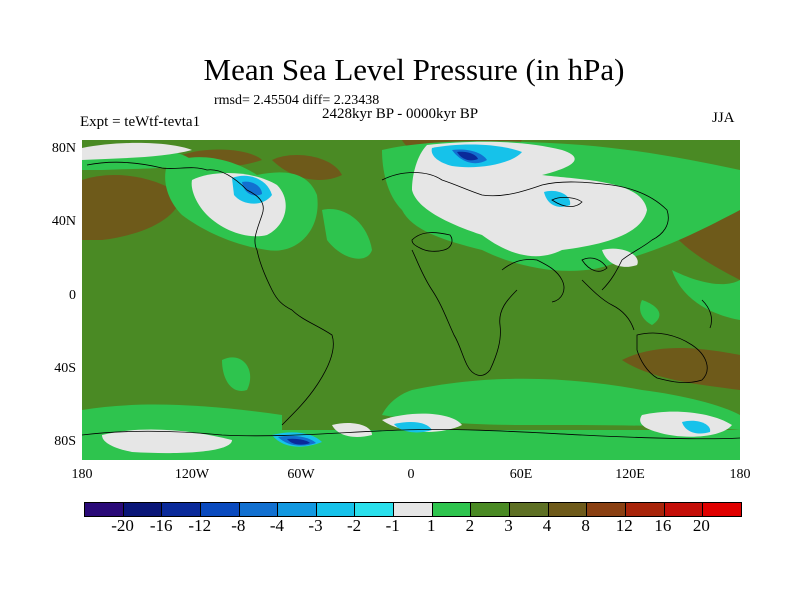 The width and height of the screenshot is (800, 600). Describe the element at coordinates (315, 525) in the screenshot. I see `colorbar-label: -3` at that location.